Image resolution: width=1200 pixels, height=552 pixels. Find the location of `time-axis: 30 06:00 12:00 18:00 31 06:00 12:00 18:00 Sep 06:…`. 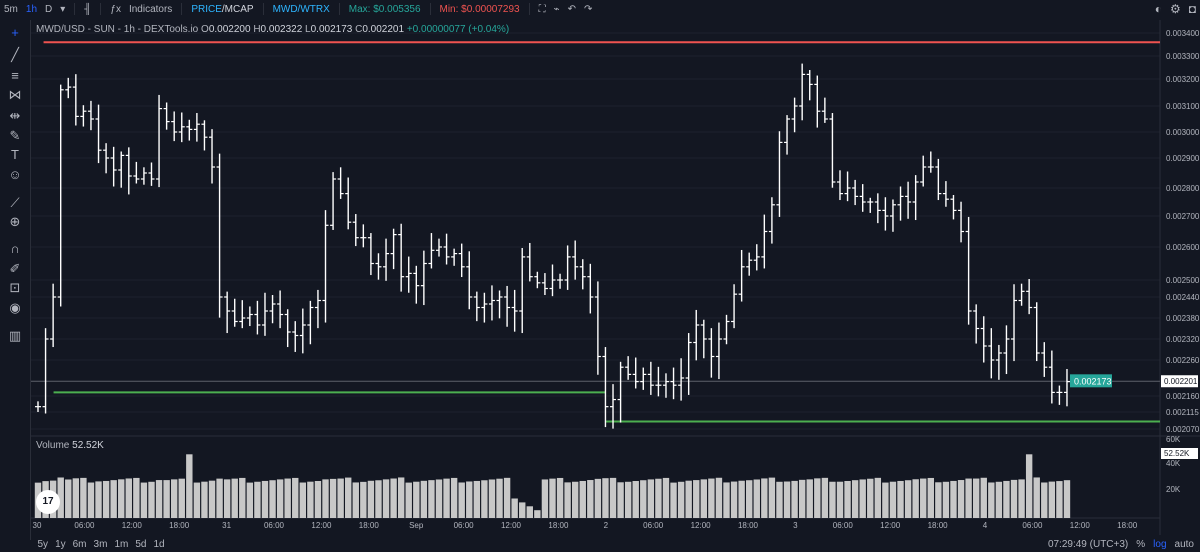

time-axis: 30 06:00 12:00 18:00 31 06:00 12:00 18:00 Sep 06:… is located at coordinates (585, 525).